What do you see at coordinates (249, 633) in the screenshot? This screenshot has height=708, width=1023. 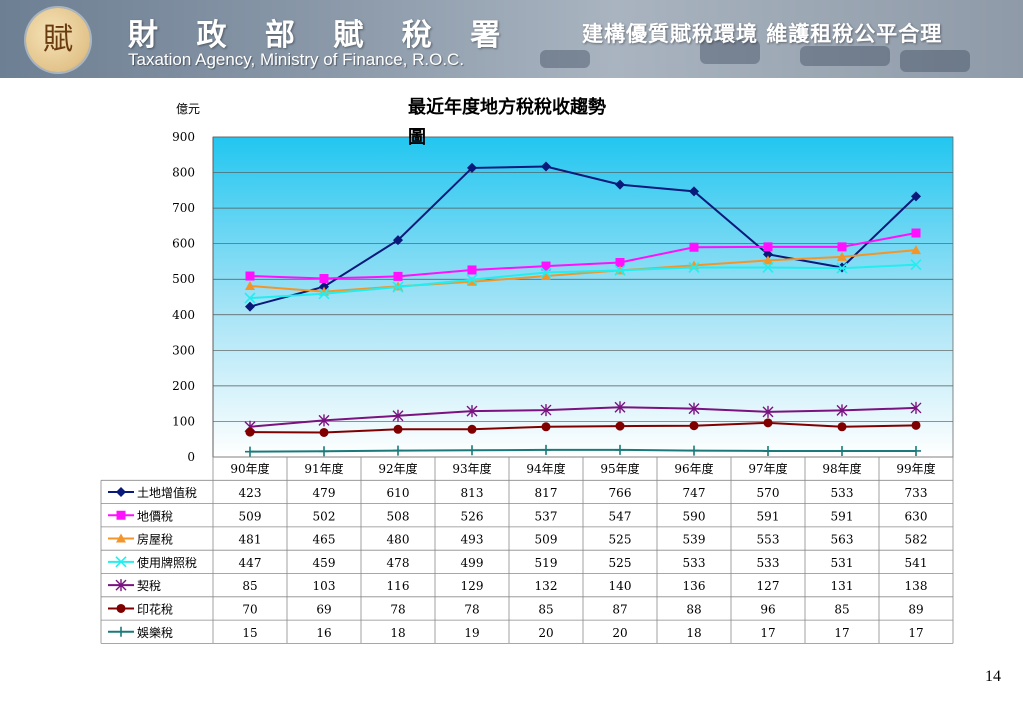 I see `table-value-cell: 15` at bounding box center [249, 633].